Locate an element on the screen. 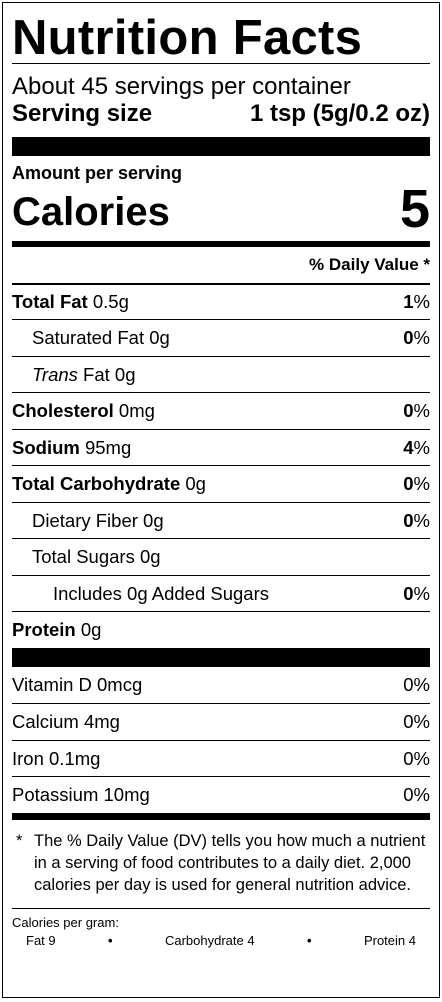 The image size is (442, 1002). thick-divider-bottom is located at coordinates (221, 816).